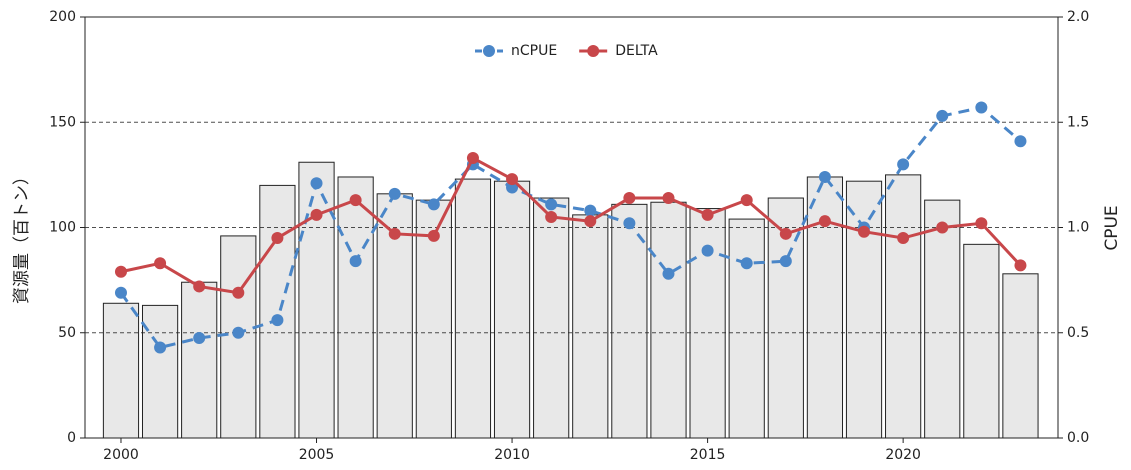 The width and height of the screenshot is (1131, 470). I want to click on y-tick-label: 100, so click(62, 228).